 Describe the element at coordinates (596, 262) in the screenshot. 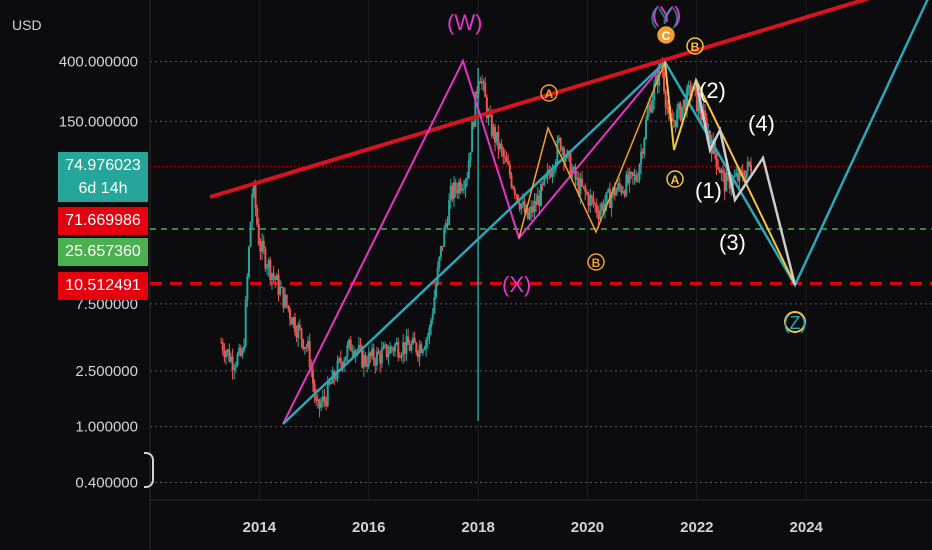

I see `wave-badge-b-orange: B` at that location.